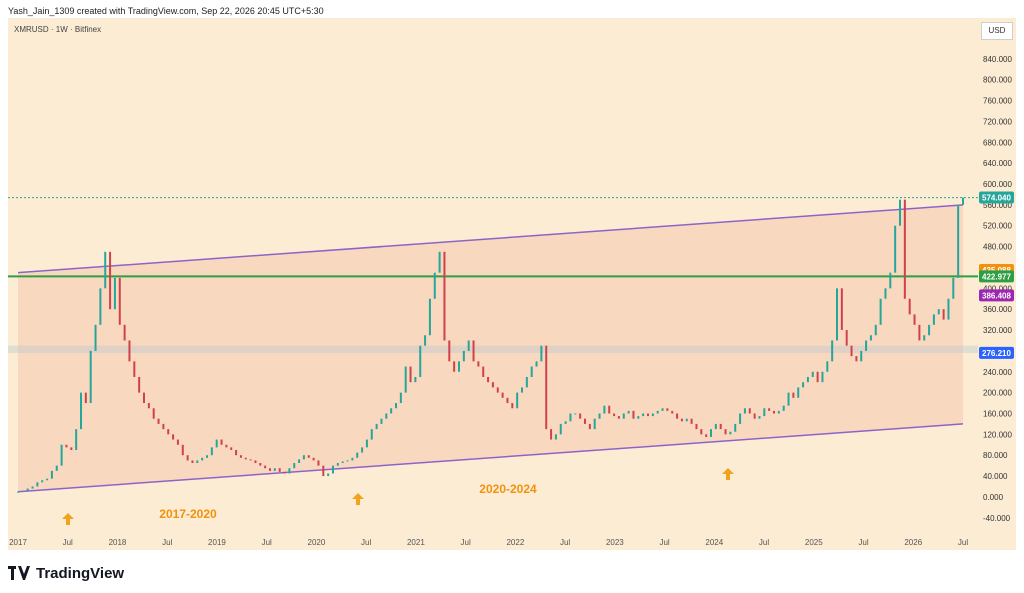 This screenshot has width=1024, height=593. I want to click on currency-selector: USD, so click(997, 31).